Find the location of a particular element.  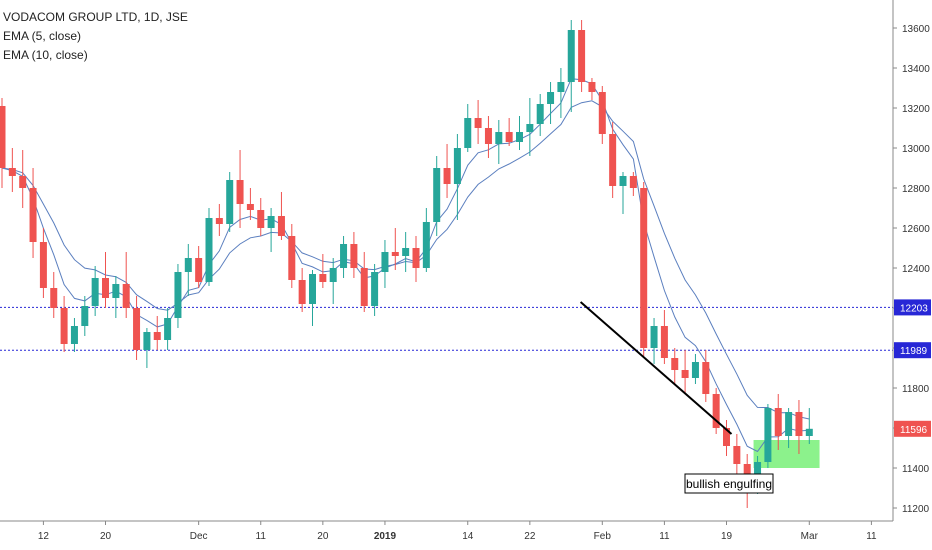

legend-title: VODACOM GROUP LTD, 1D, JSE is located at coordinates (95, 17).